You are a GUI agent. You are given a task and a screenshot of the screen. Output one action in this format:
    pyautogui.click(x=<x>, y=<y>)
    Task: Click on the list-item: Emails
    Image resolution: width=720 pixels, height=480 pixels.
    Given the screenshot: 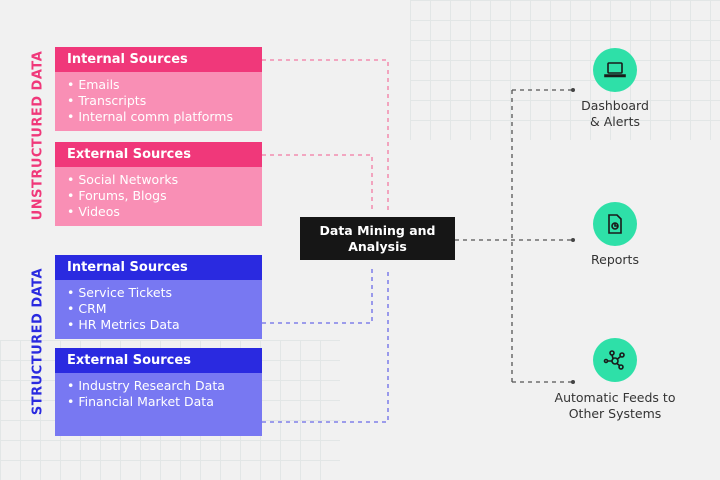 What is the action you would take?
    pyautogui.click(x=164, y=85)
    